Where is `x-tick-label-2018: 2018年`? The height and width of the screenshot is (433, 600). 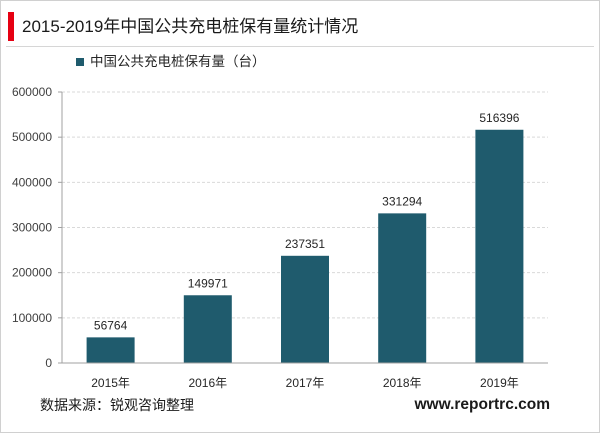 x-tick-label-2018: 2018年 is located at coordinates (402, 383).